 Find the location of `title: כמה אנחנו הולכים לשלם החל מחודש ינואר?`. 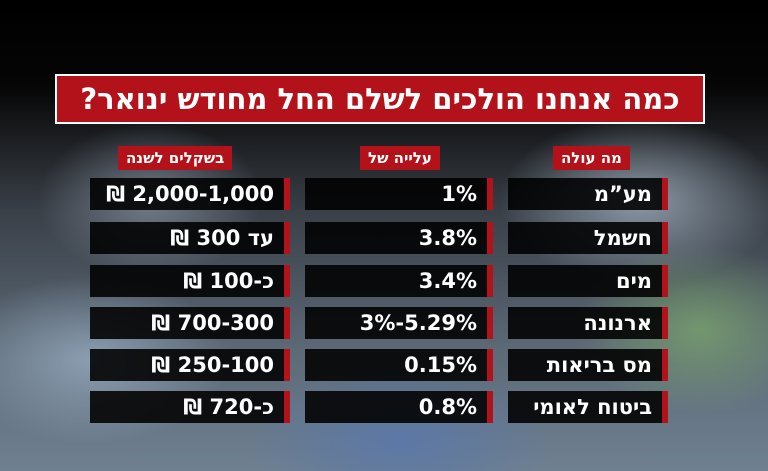

title: כמה אנחנו הולכים לשלם החל מחודש ינואר? is located at coordinates (380, 99).